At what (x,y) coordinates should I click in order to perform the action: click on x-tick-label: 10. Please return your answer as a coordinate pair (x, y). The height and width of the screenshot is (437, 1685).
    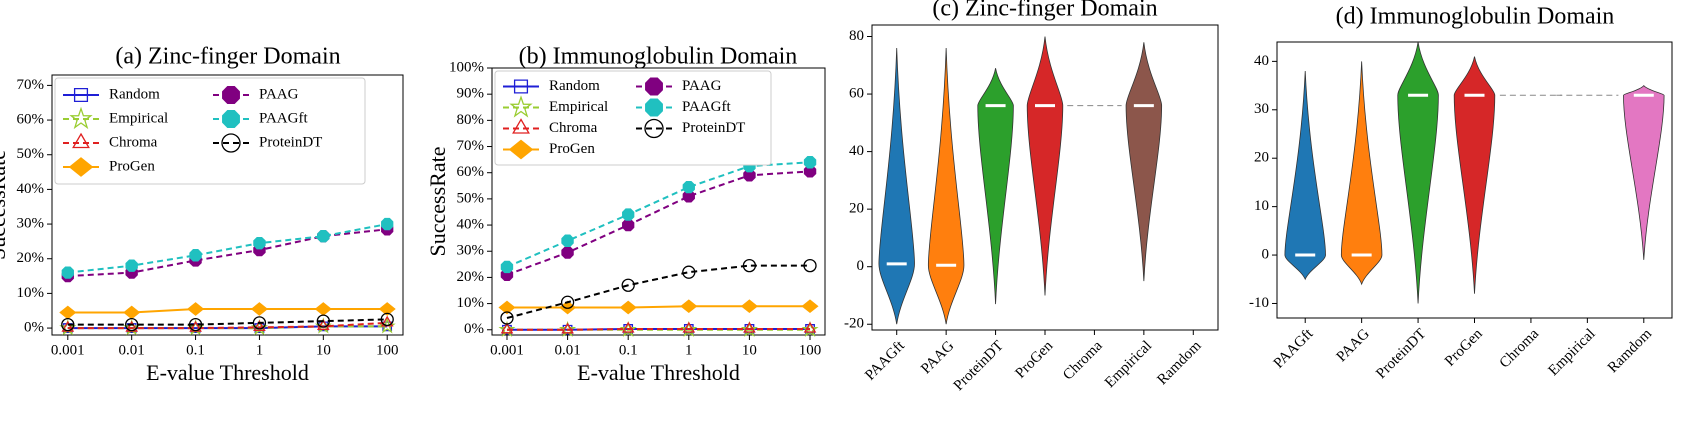
    Looking at the image, I should click on (749, 350).